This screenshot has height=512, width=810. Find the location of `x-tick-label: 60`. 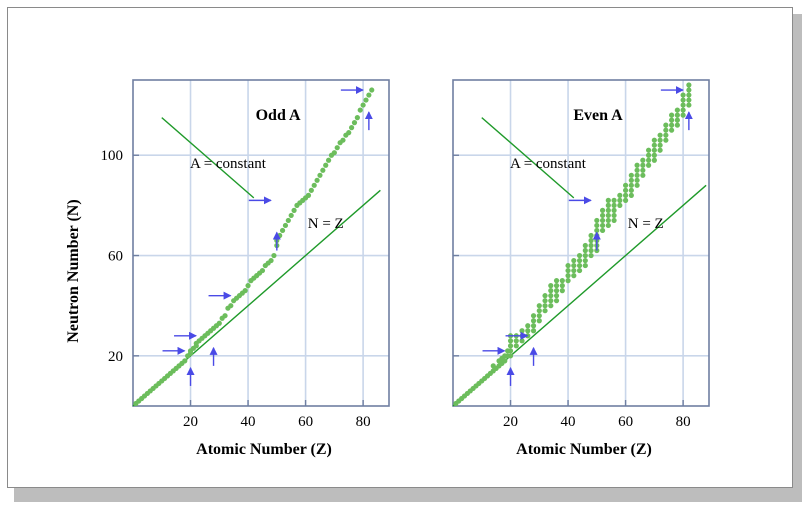

x-tick-label: 60 is located at coordinates (305, 422).